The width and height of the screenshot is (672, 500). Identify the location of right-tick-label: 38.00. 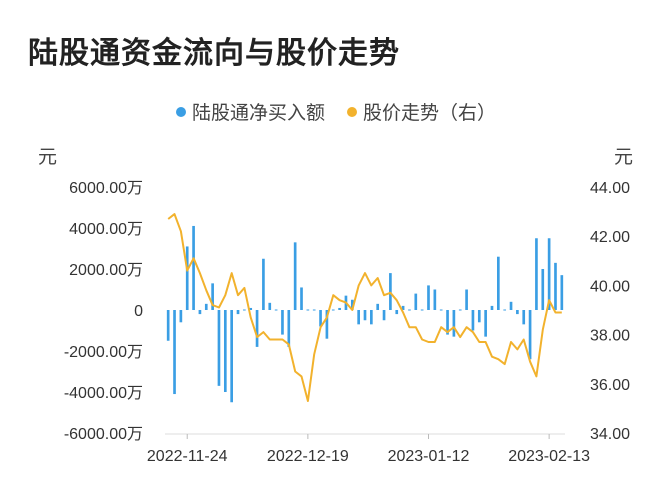
(610, 336).